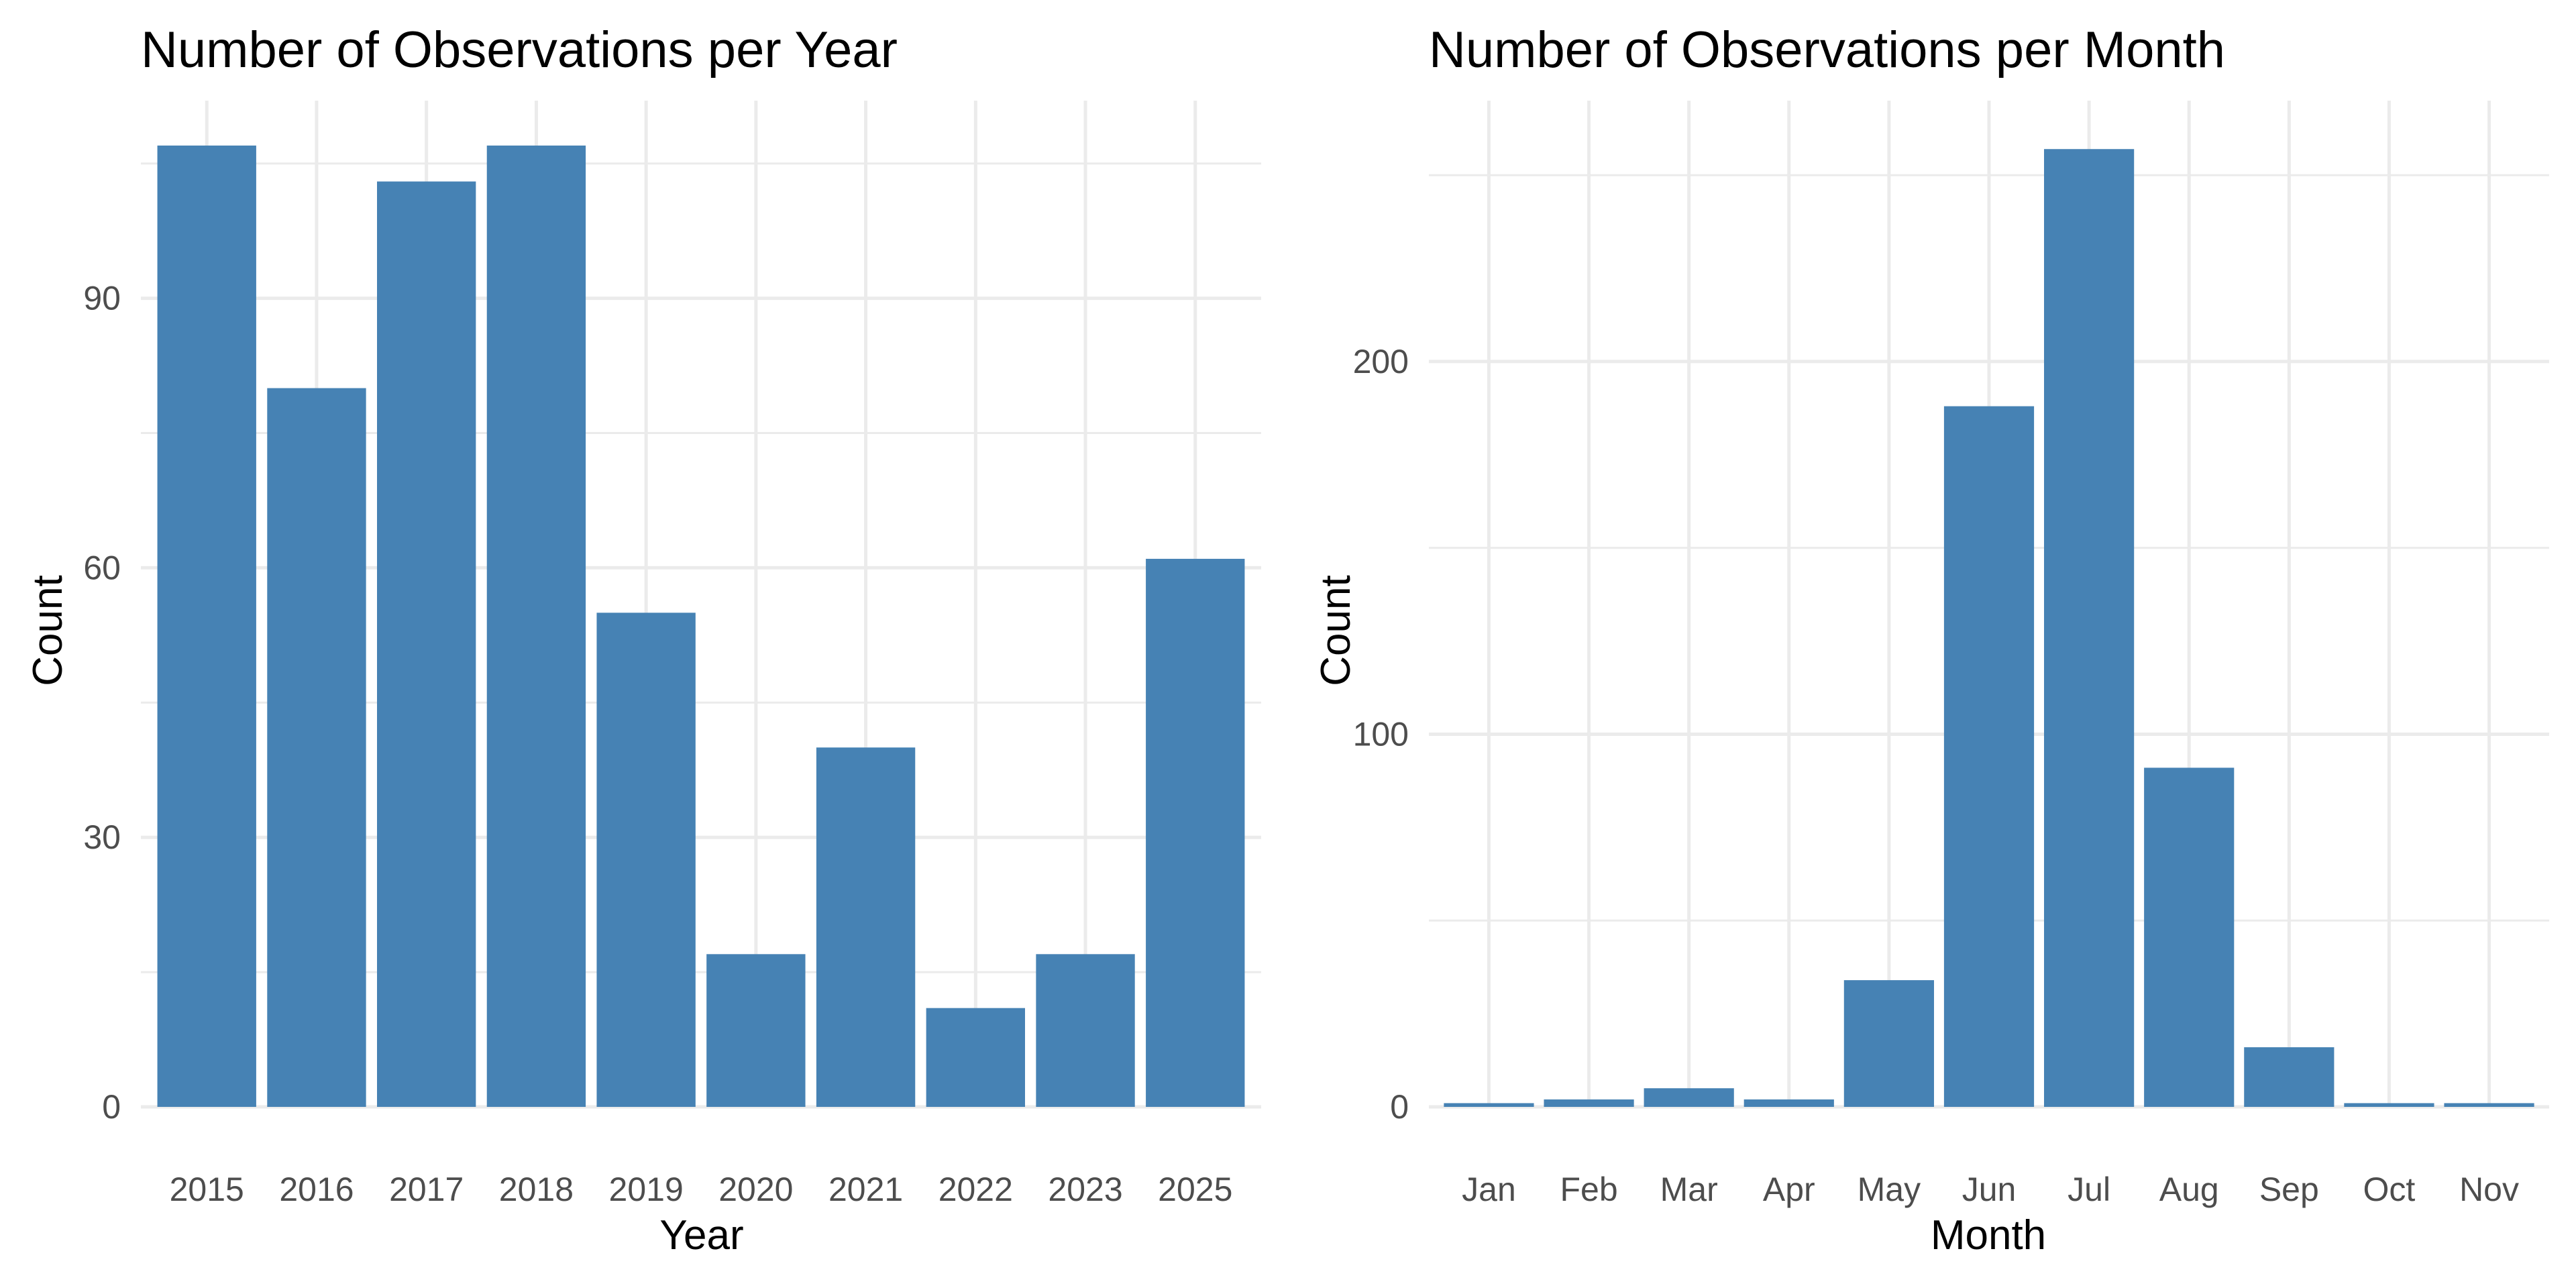  Describe the element at coordinates (1489, 1189) in the screenshot. I see `month-x-tick-label-jan: Jan` at that location.